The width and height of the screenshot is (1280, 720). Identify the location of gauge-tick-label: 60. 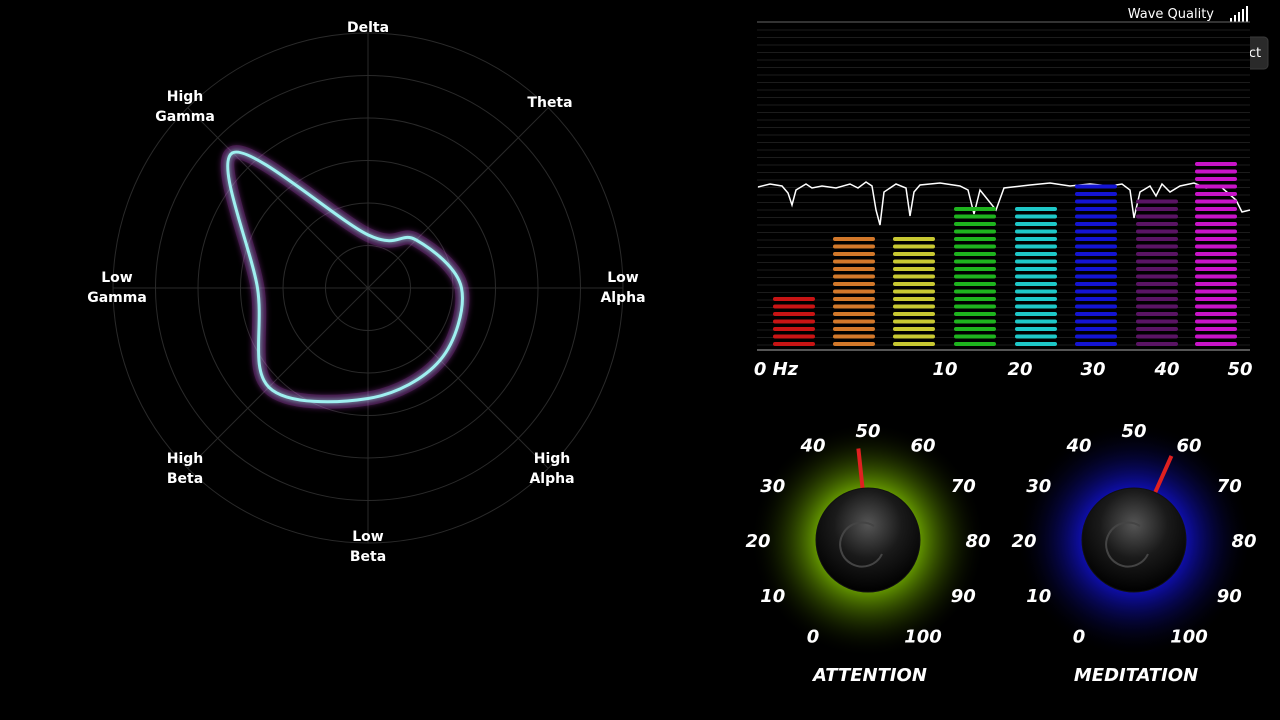
(922, 446).